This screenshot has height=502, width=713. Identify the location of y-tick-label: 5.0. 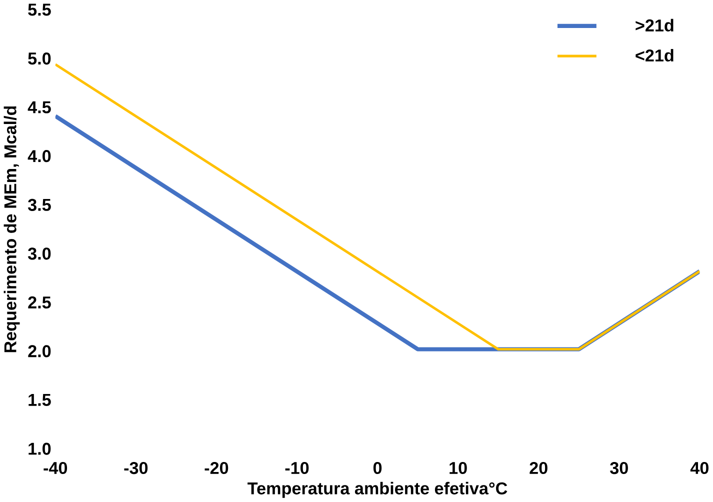
(39, 58).